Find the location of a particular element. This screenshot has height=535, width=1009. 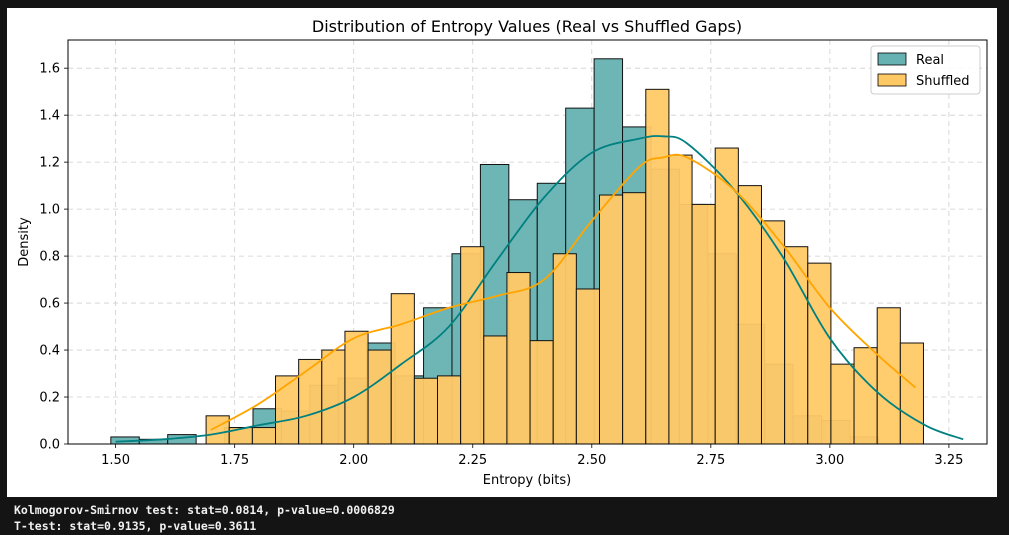

x-axis-label: Entropy (bits) is located at coordinates (527, 480).